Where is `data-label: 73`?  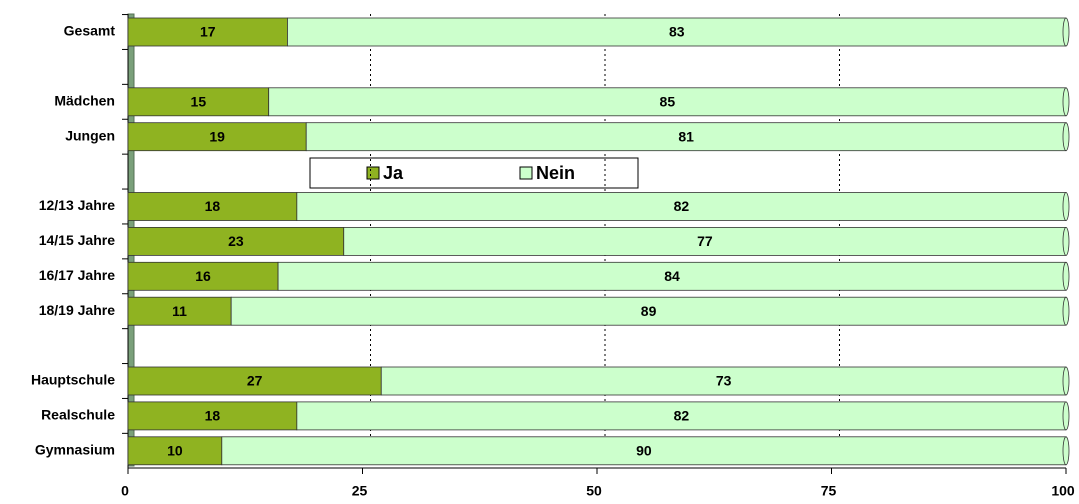
data-label: 73 is located at coordinates (724, 381).